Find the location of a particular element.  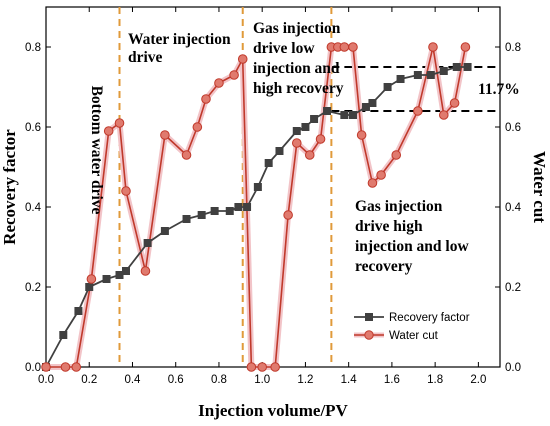

left-y-tick-label: 0.8 is located at coordinates (33, 48).